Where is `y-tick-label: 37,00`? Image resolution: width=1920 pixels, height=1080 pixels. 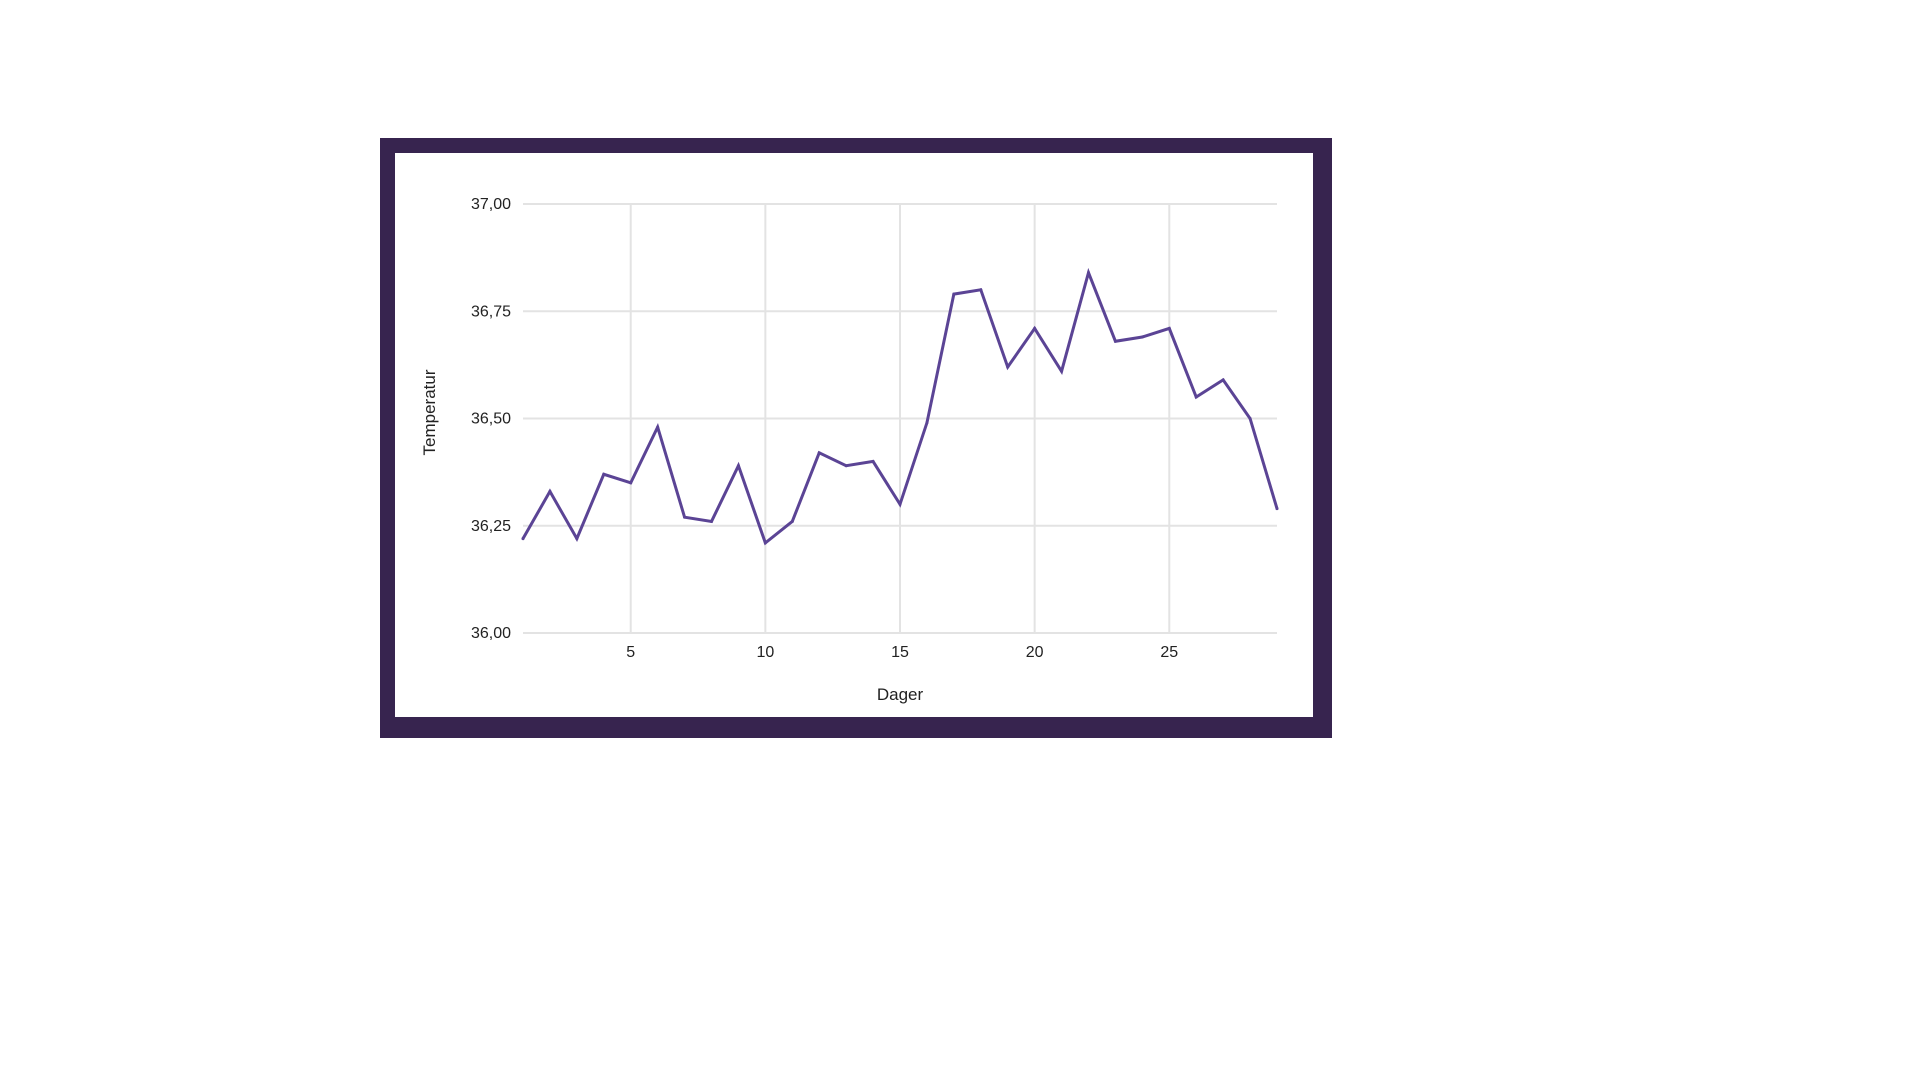
y-tick-label: 37,00 is located at coordinates (491, 204).